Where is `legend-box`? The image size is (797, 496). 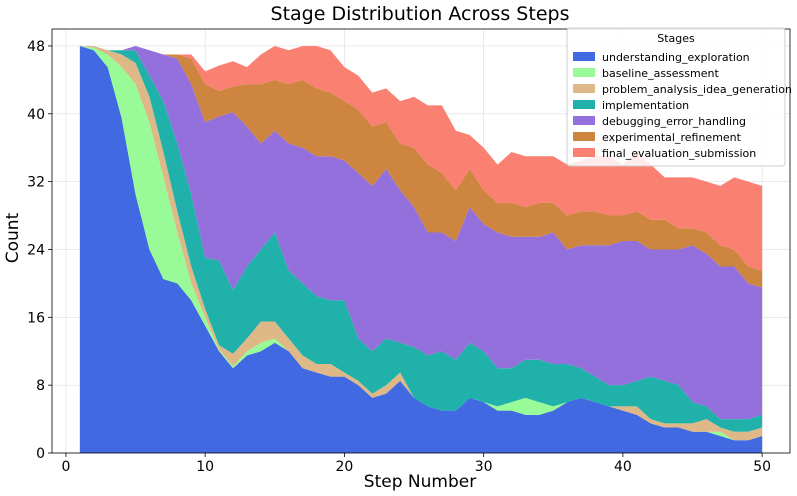 legend-box is located at coordinates (676, 97).